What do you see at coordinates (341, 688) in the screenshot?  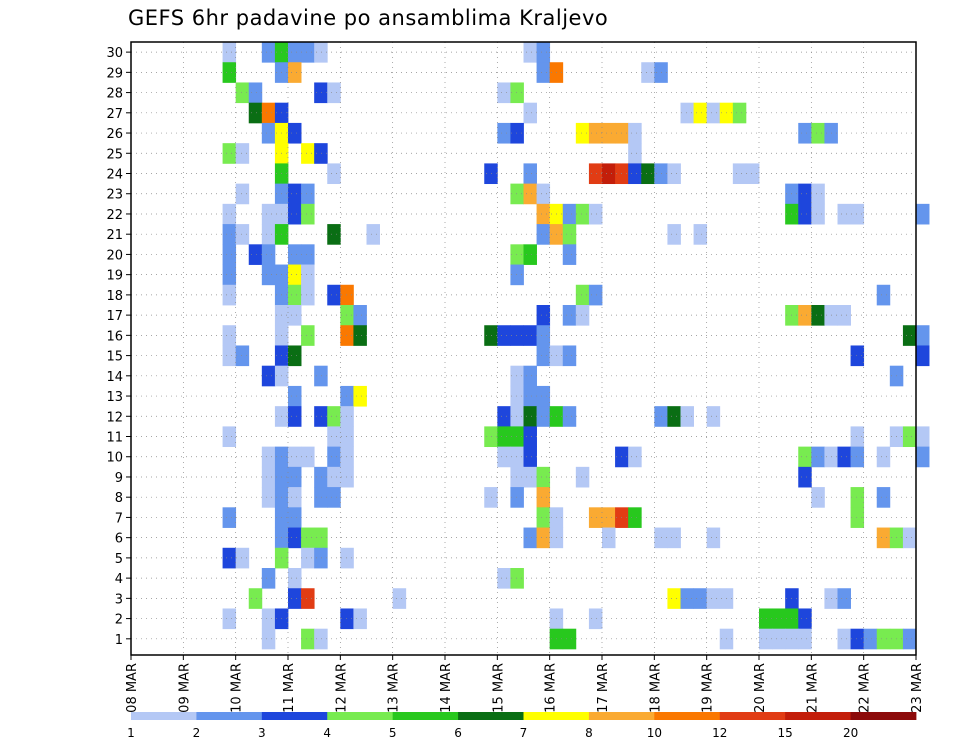 I see `x-tick-label: 12 MAR` at bounding box center [341, 688].